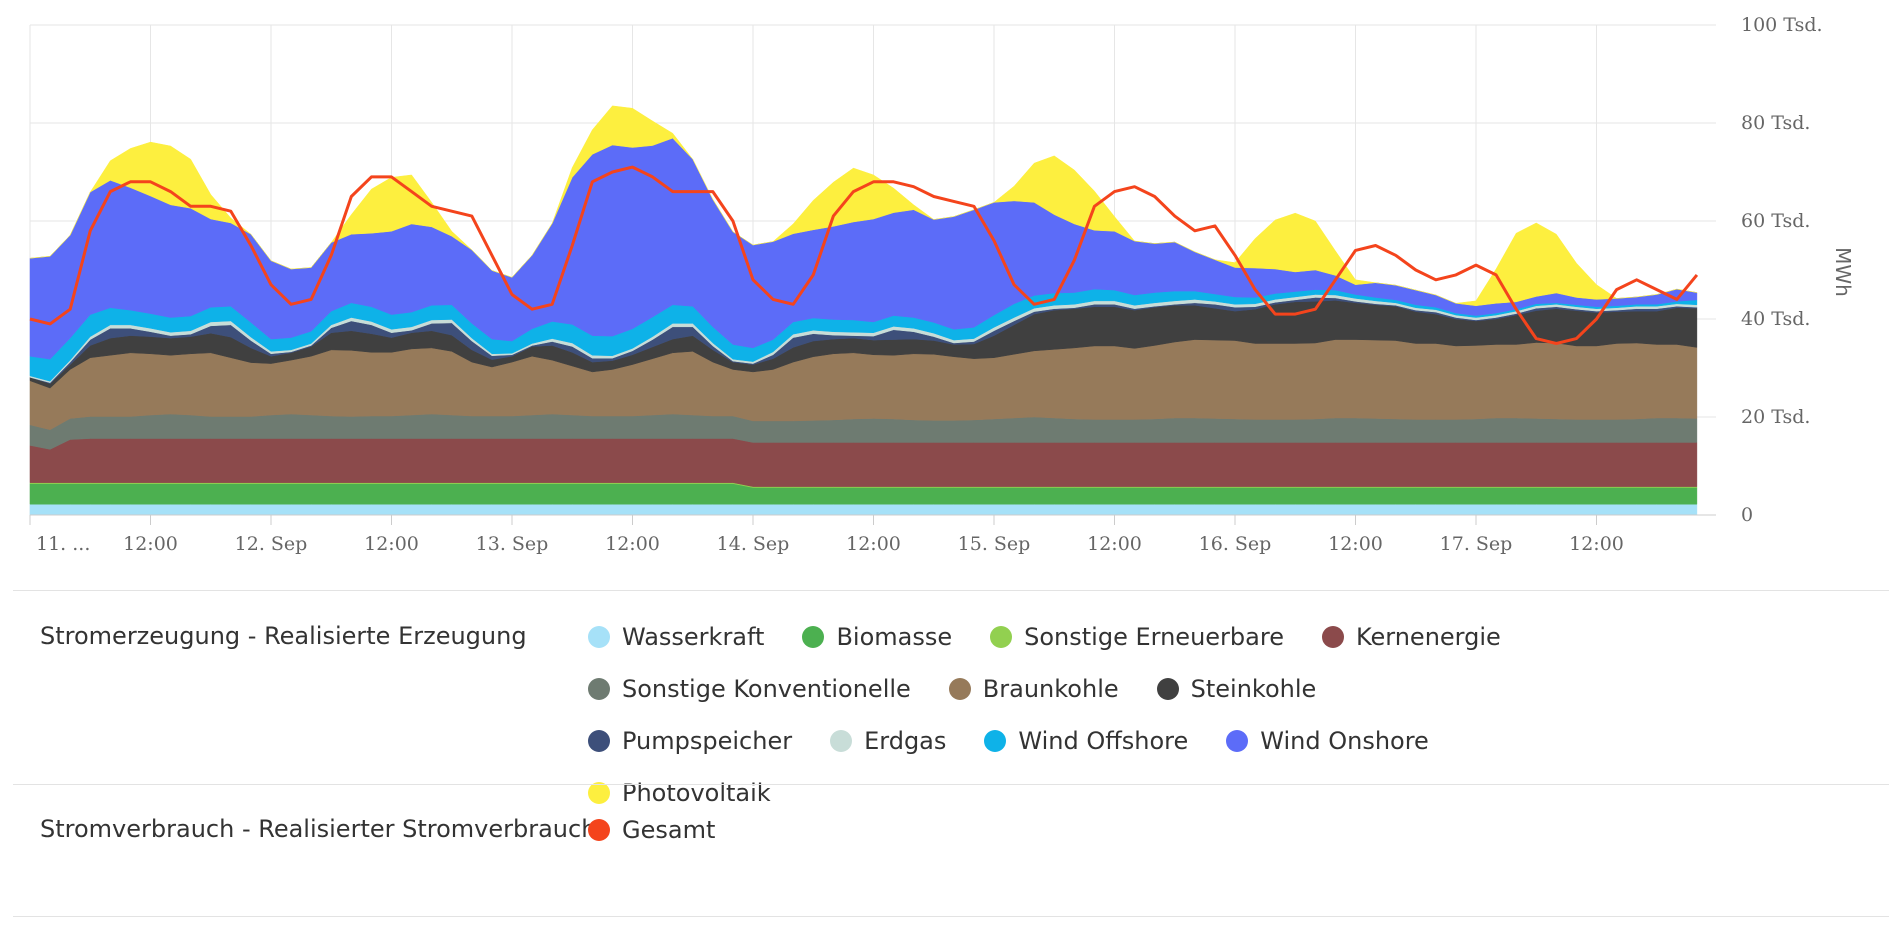  Describe the element at coordinates (753, 544) in the screenshot. I see `x-tick-label: 14. Sep` at that location.